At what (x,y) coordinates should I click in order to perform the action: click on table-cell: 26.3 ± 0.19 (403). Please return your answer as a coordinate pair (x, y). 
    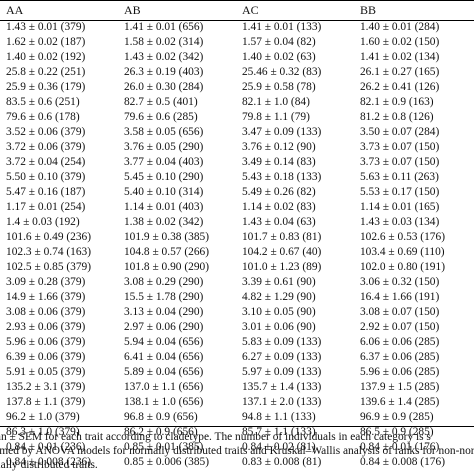
    Looking at the image, I should click on (163, 72).